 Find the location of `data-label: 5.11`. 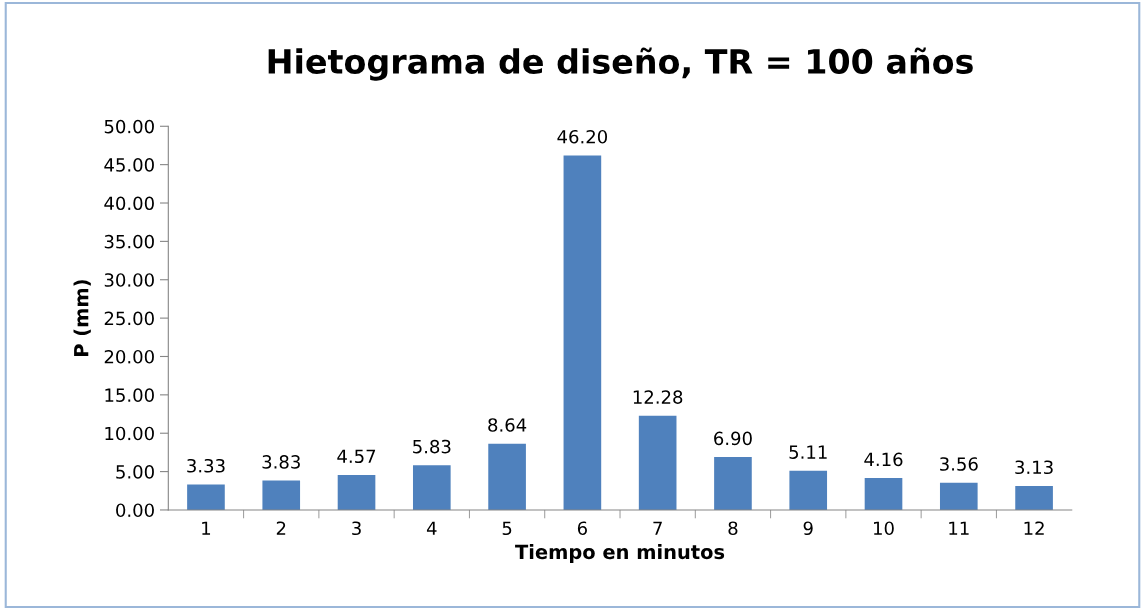

data-label: 5.11 is located at coordinates (808, 452).